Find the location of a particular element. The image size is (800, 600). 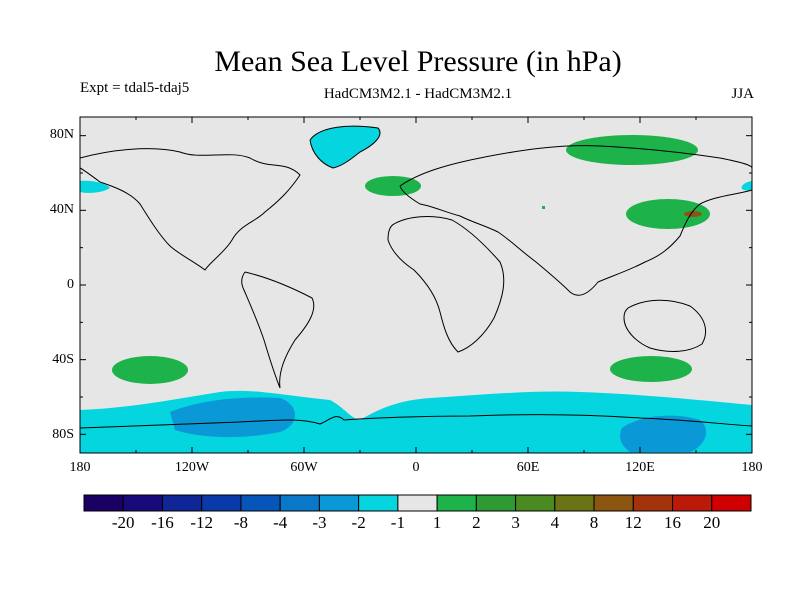

pacific-negative-region-east is located at coordinates (746, 186).